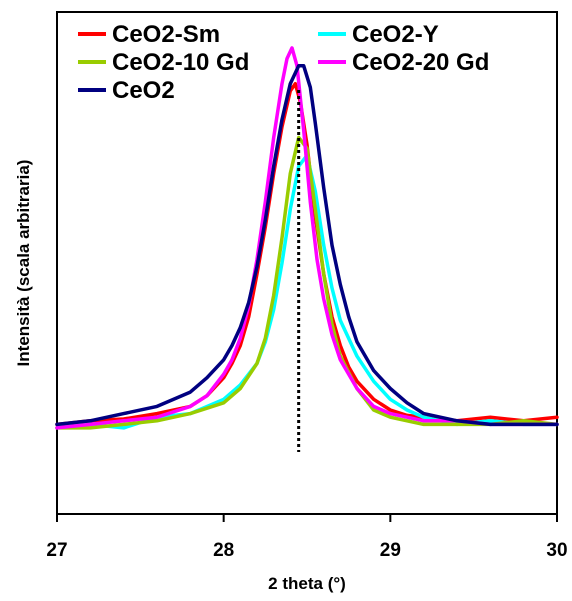  What do you see at coordinates (390, 550) in the screenshot?
I see `x-tick-label: 29` at bounding box center [390, 550].